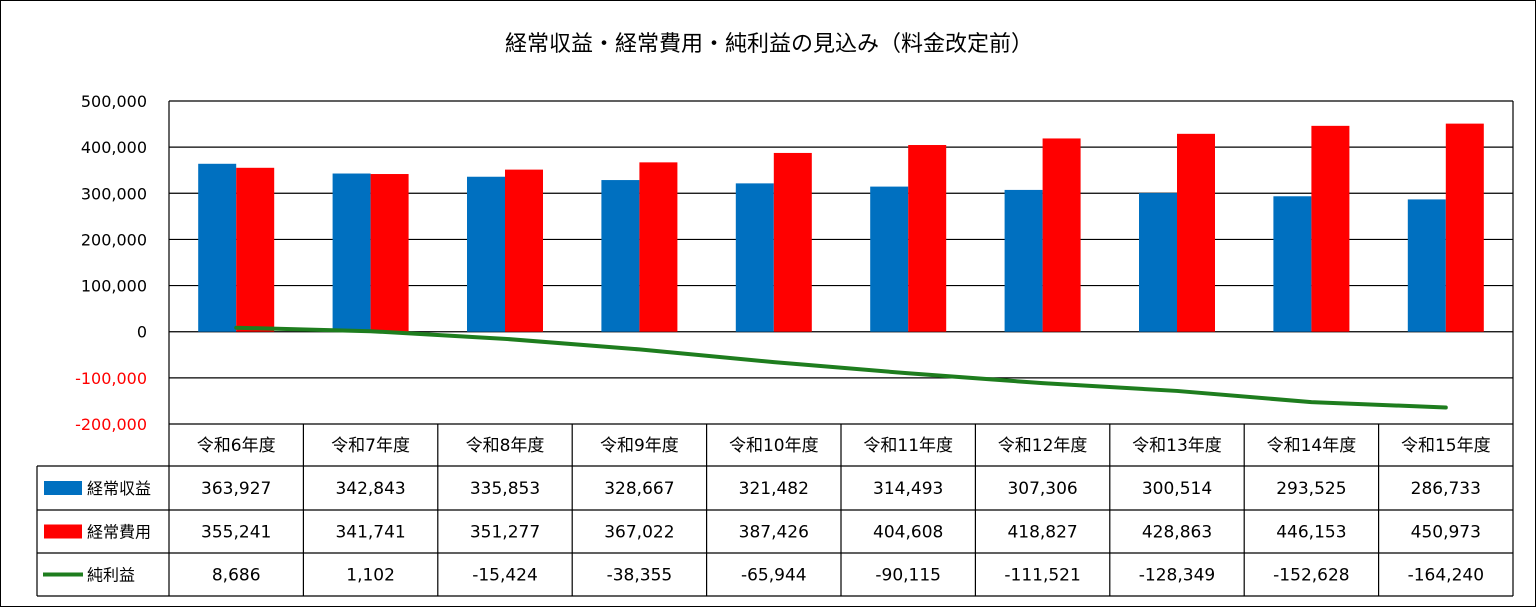 The image size is (1536, 608). I want to click on x-category-label: 令和15年度, so click(1446, 446).